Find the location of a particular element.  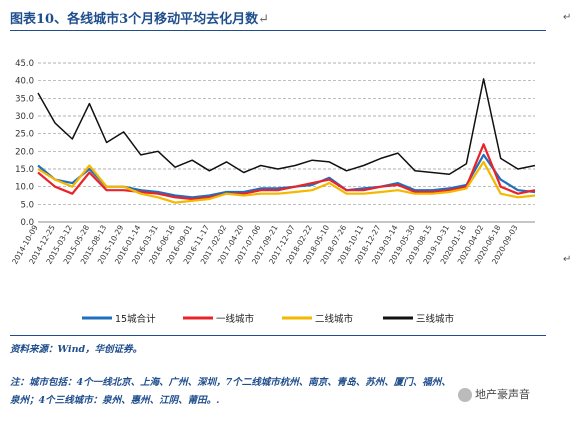

y-tick-label: 45.0 is located at coordinates (24, 64).